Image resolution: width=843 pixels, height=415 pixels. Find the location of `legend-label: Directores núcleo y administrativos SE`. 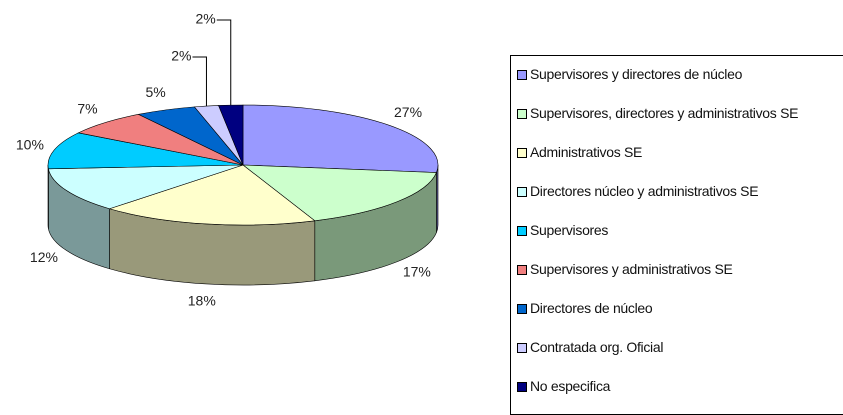

legend-label: Directores núcleo y administrativos SE is located at coordinates (644, 191).